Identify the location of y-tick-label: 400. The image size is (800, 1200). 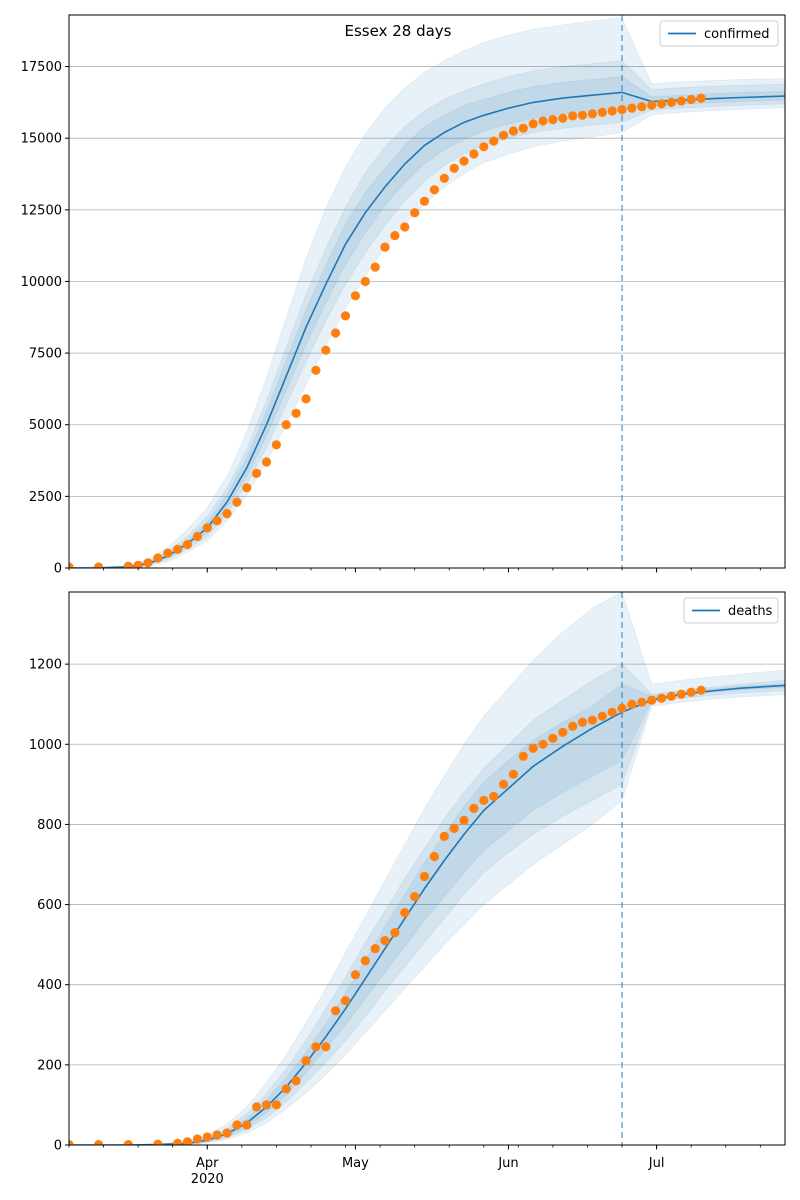
(49, 985).